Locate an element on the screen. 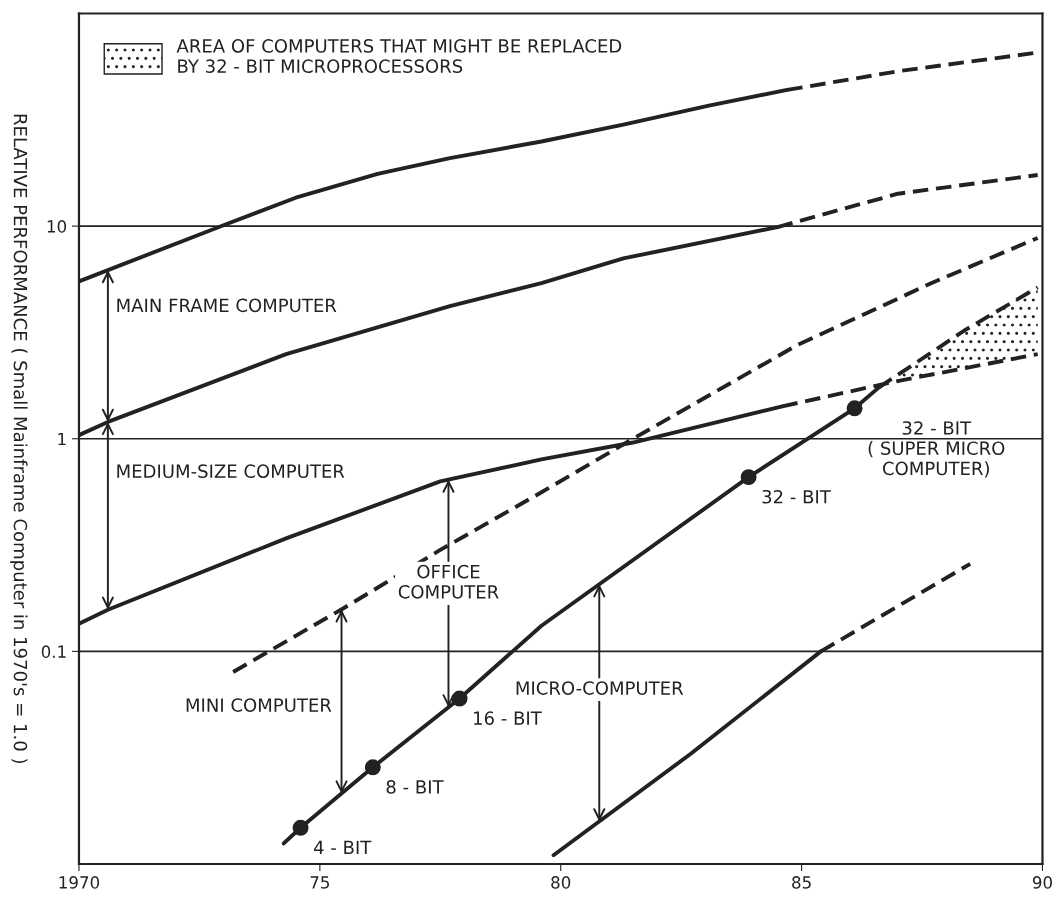 This screenshot has height=900, width=1053. annotation: 32 - BIT is located at coordinates (796, 496).